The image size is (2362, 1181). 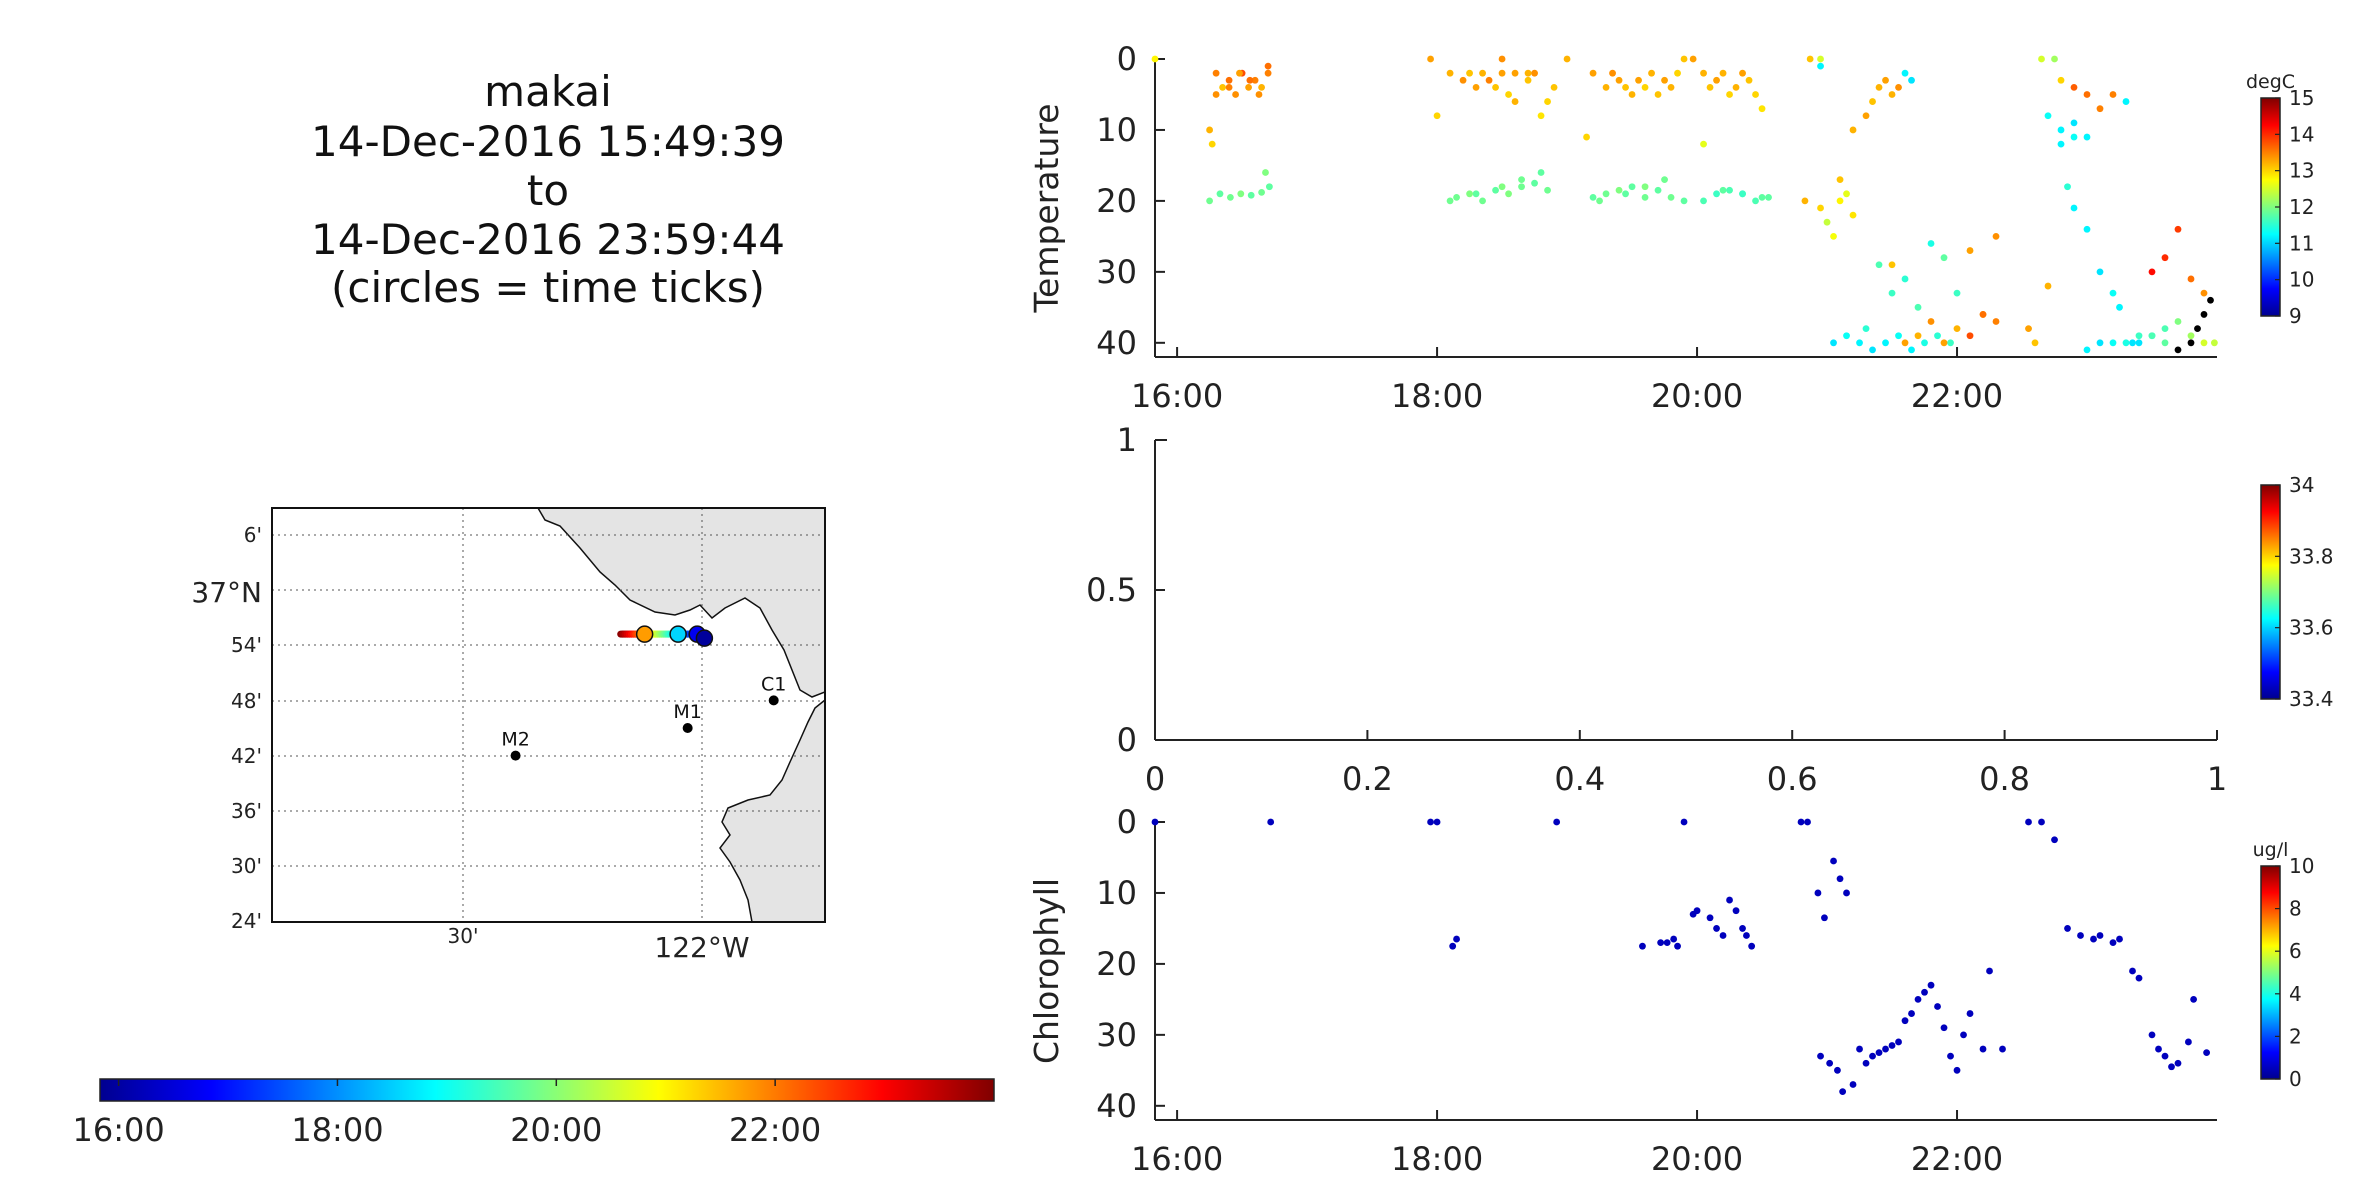 What do you see at coordinates (2301, 134) in the screenshot?
I see `colorbar-tick-label: 14` at bounding box center [2301, 134].